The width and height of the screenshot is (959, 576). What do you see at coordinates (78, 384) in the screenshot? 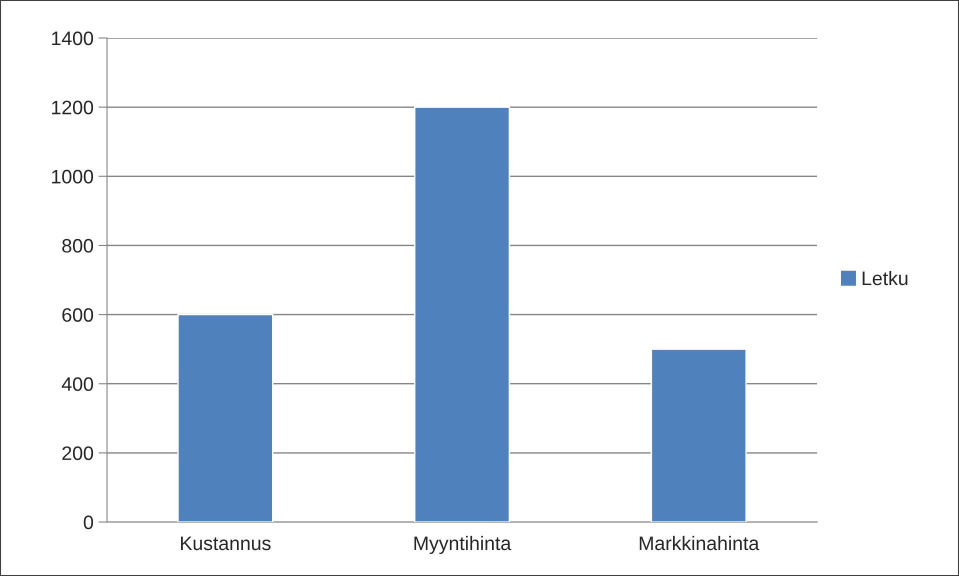
I see `y-tick-label: 400` at bounding box center [78, 384].